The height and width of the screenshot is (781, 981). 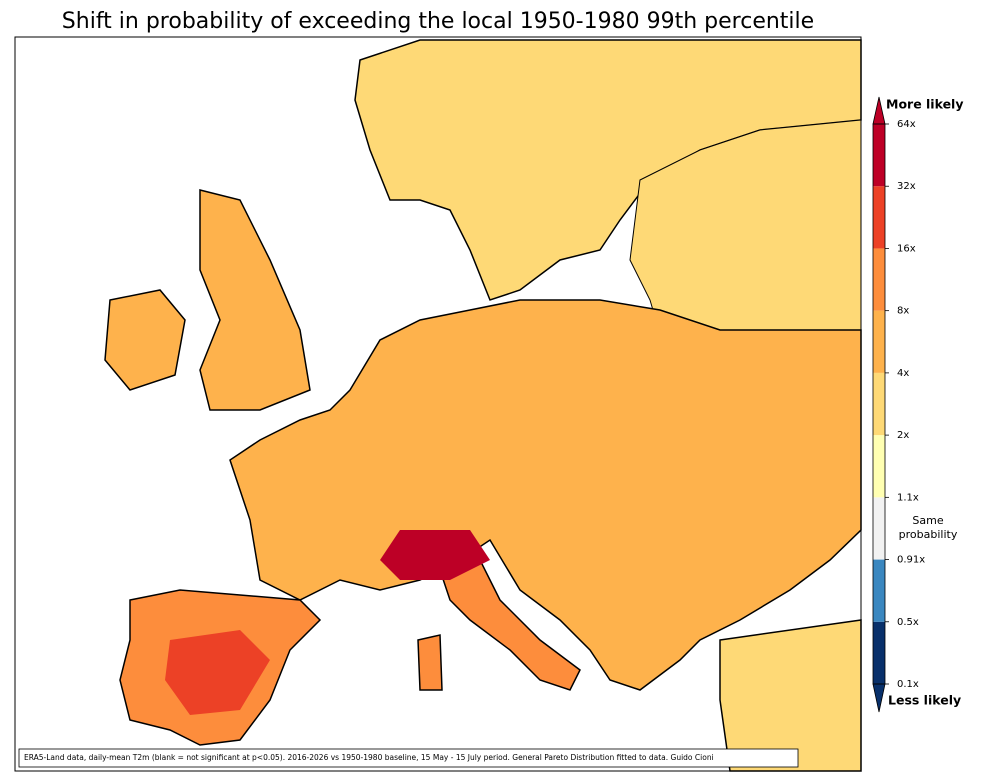 I want to click on colorbar-tick-label: 64x, so click(x=906, y=124).